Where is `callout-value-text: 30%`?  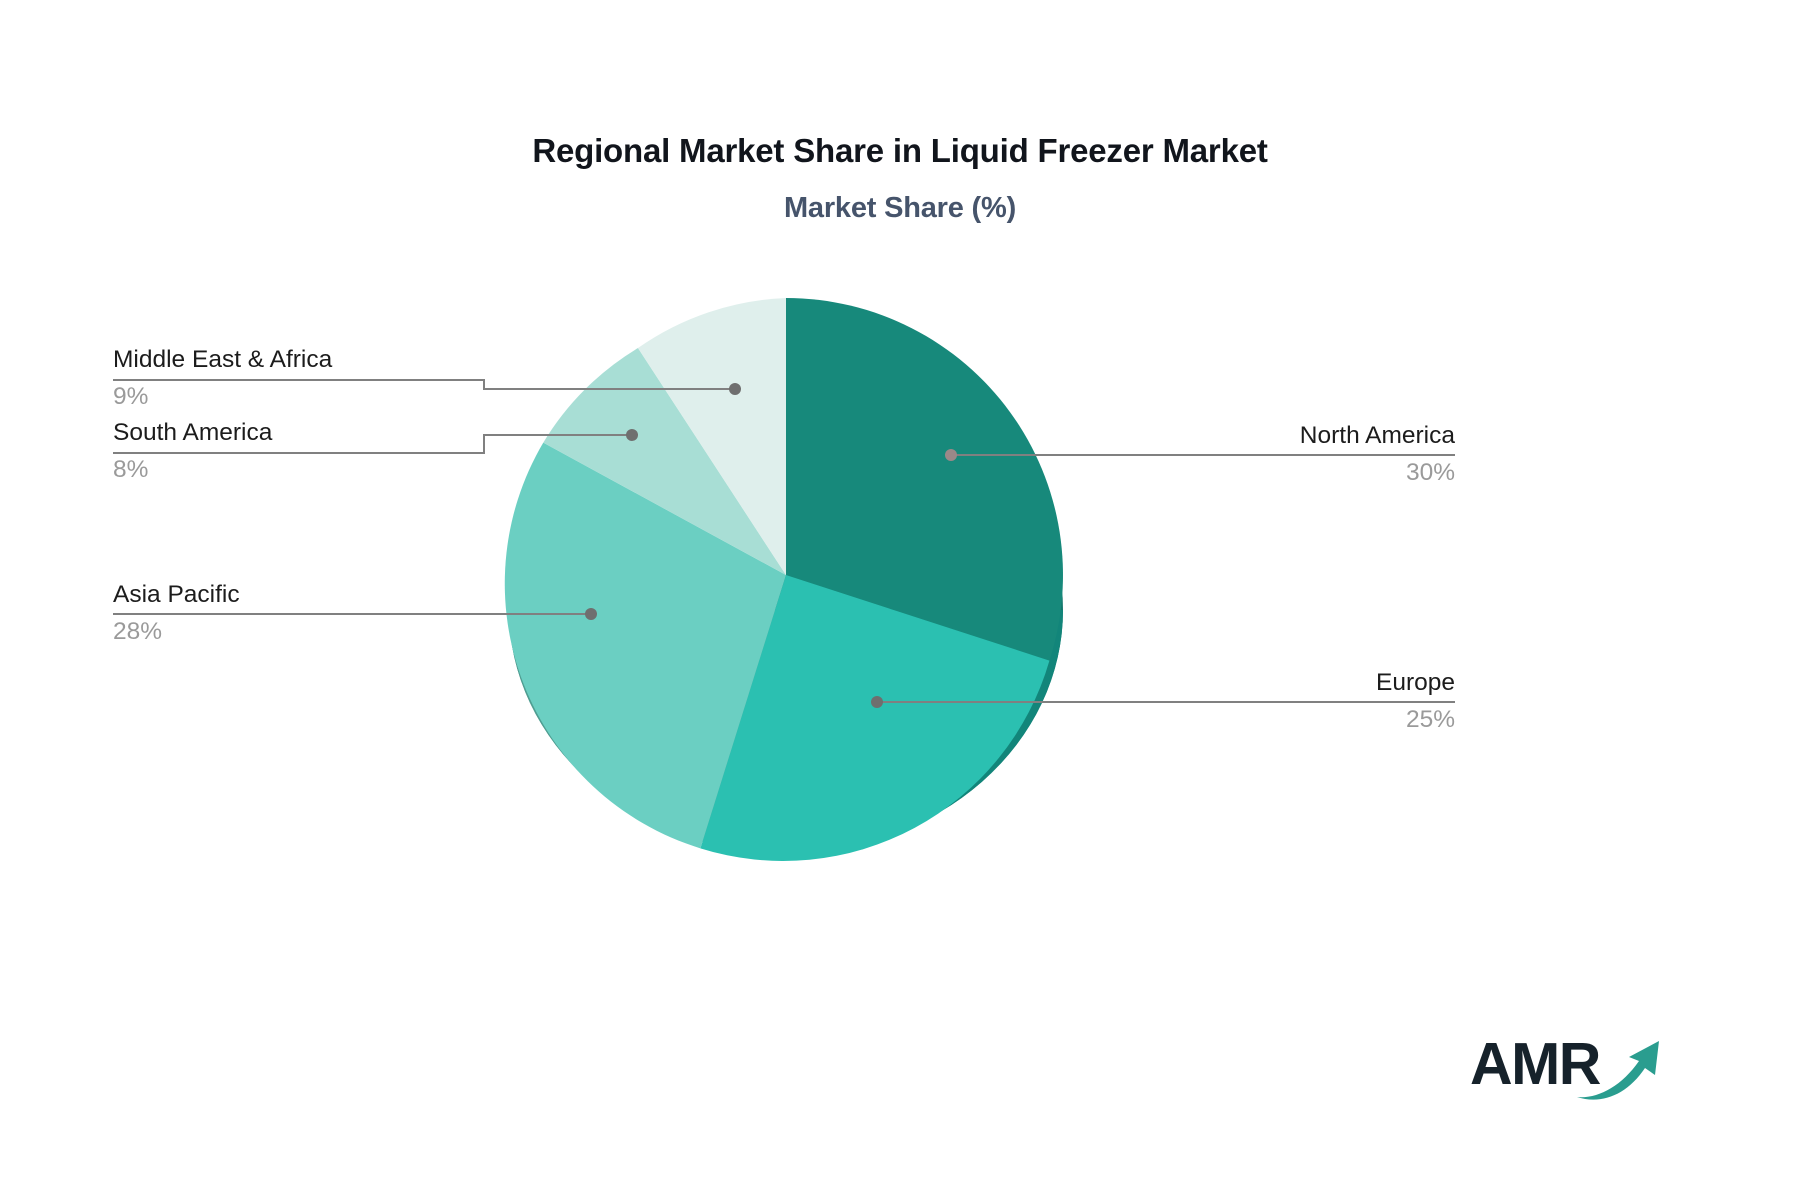
callout-value-text: 30% is located at coordinates (1430, 472).